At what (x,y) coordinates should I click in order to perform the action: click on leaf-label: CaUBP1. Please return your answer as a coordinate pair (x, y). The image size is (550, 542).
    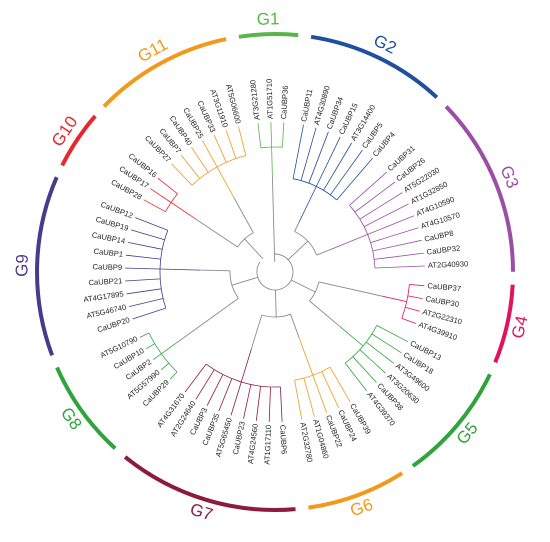
    Looking at the image, I should click on (108, 253).